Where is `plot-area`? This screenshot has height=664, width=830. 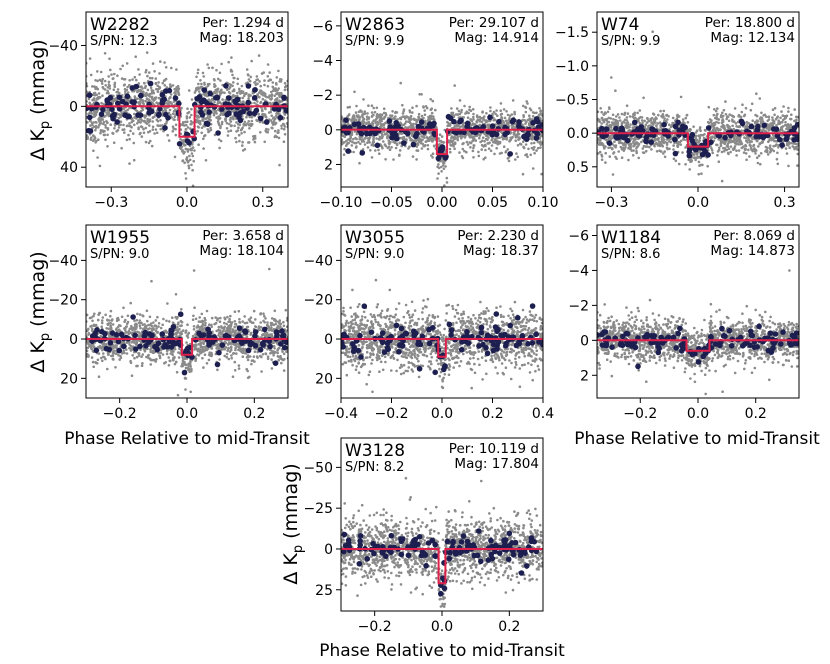 plot-area is located at coordinates (187, 117).